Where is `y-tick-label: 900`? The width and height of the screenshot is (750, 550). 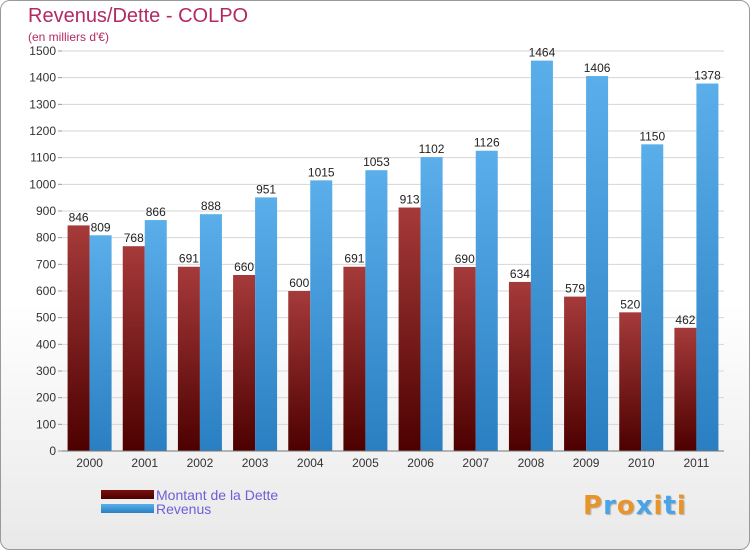
y-tick-label: 900 is located at coordinates (46, 211).